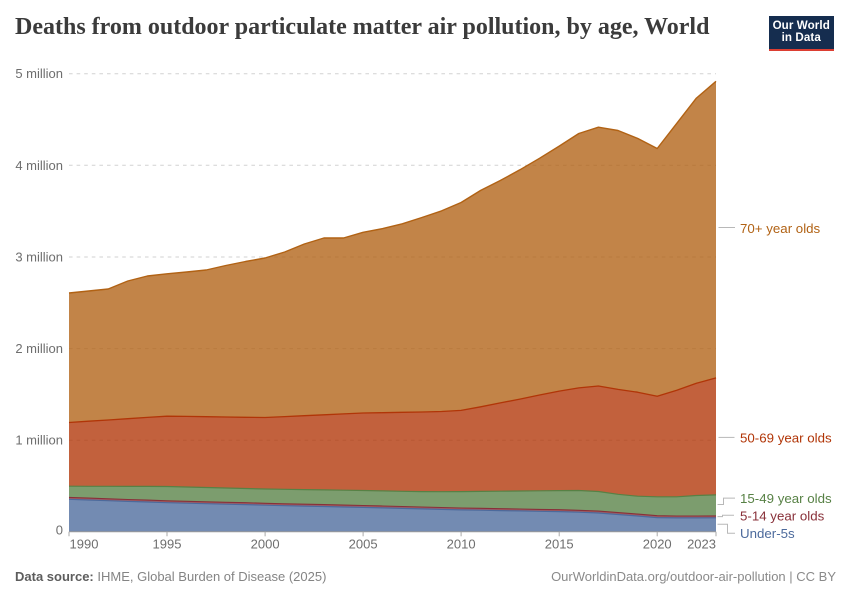  Describe the element at coordinates (39, 165) in the screenshot. I see `svg-text: 4 million` at that location.